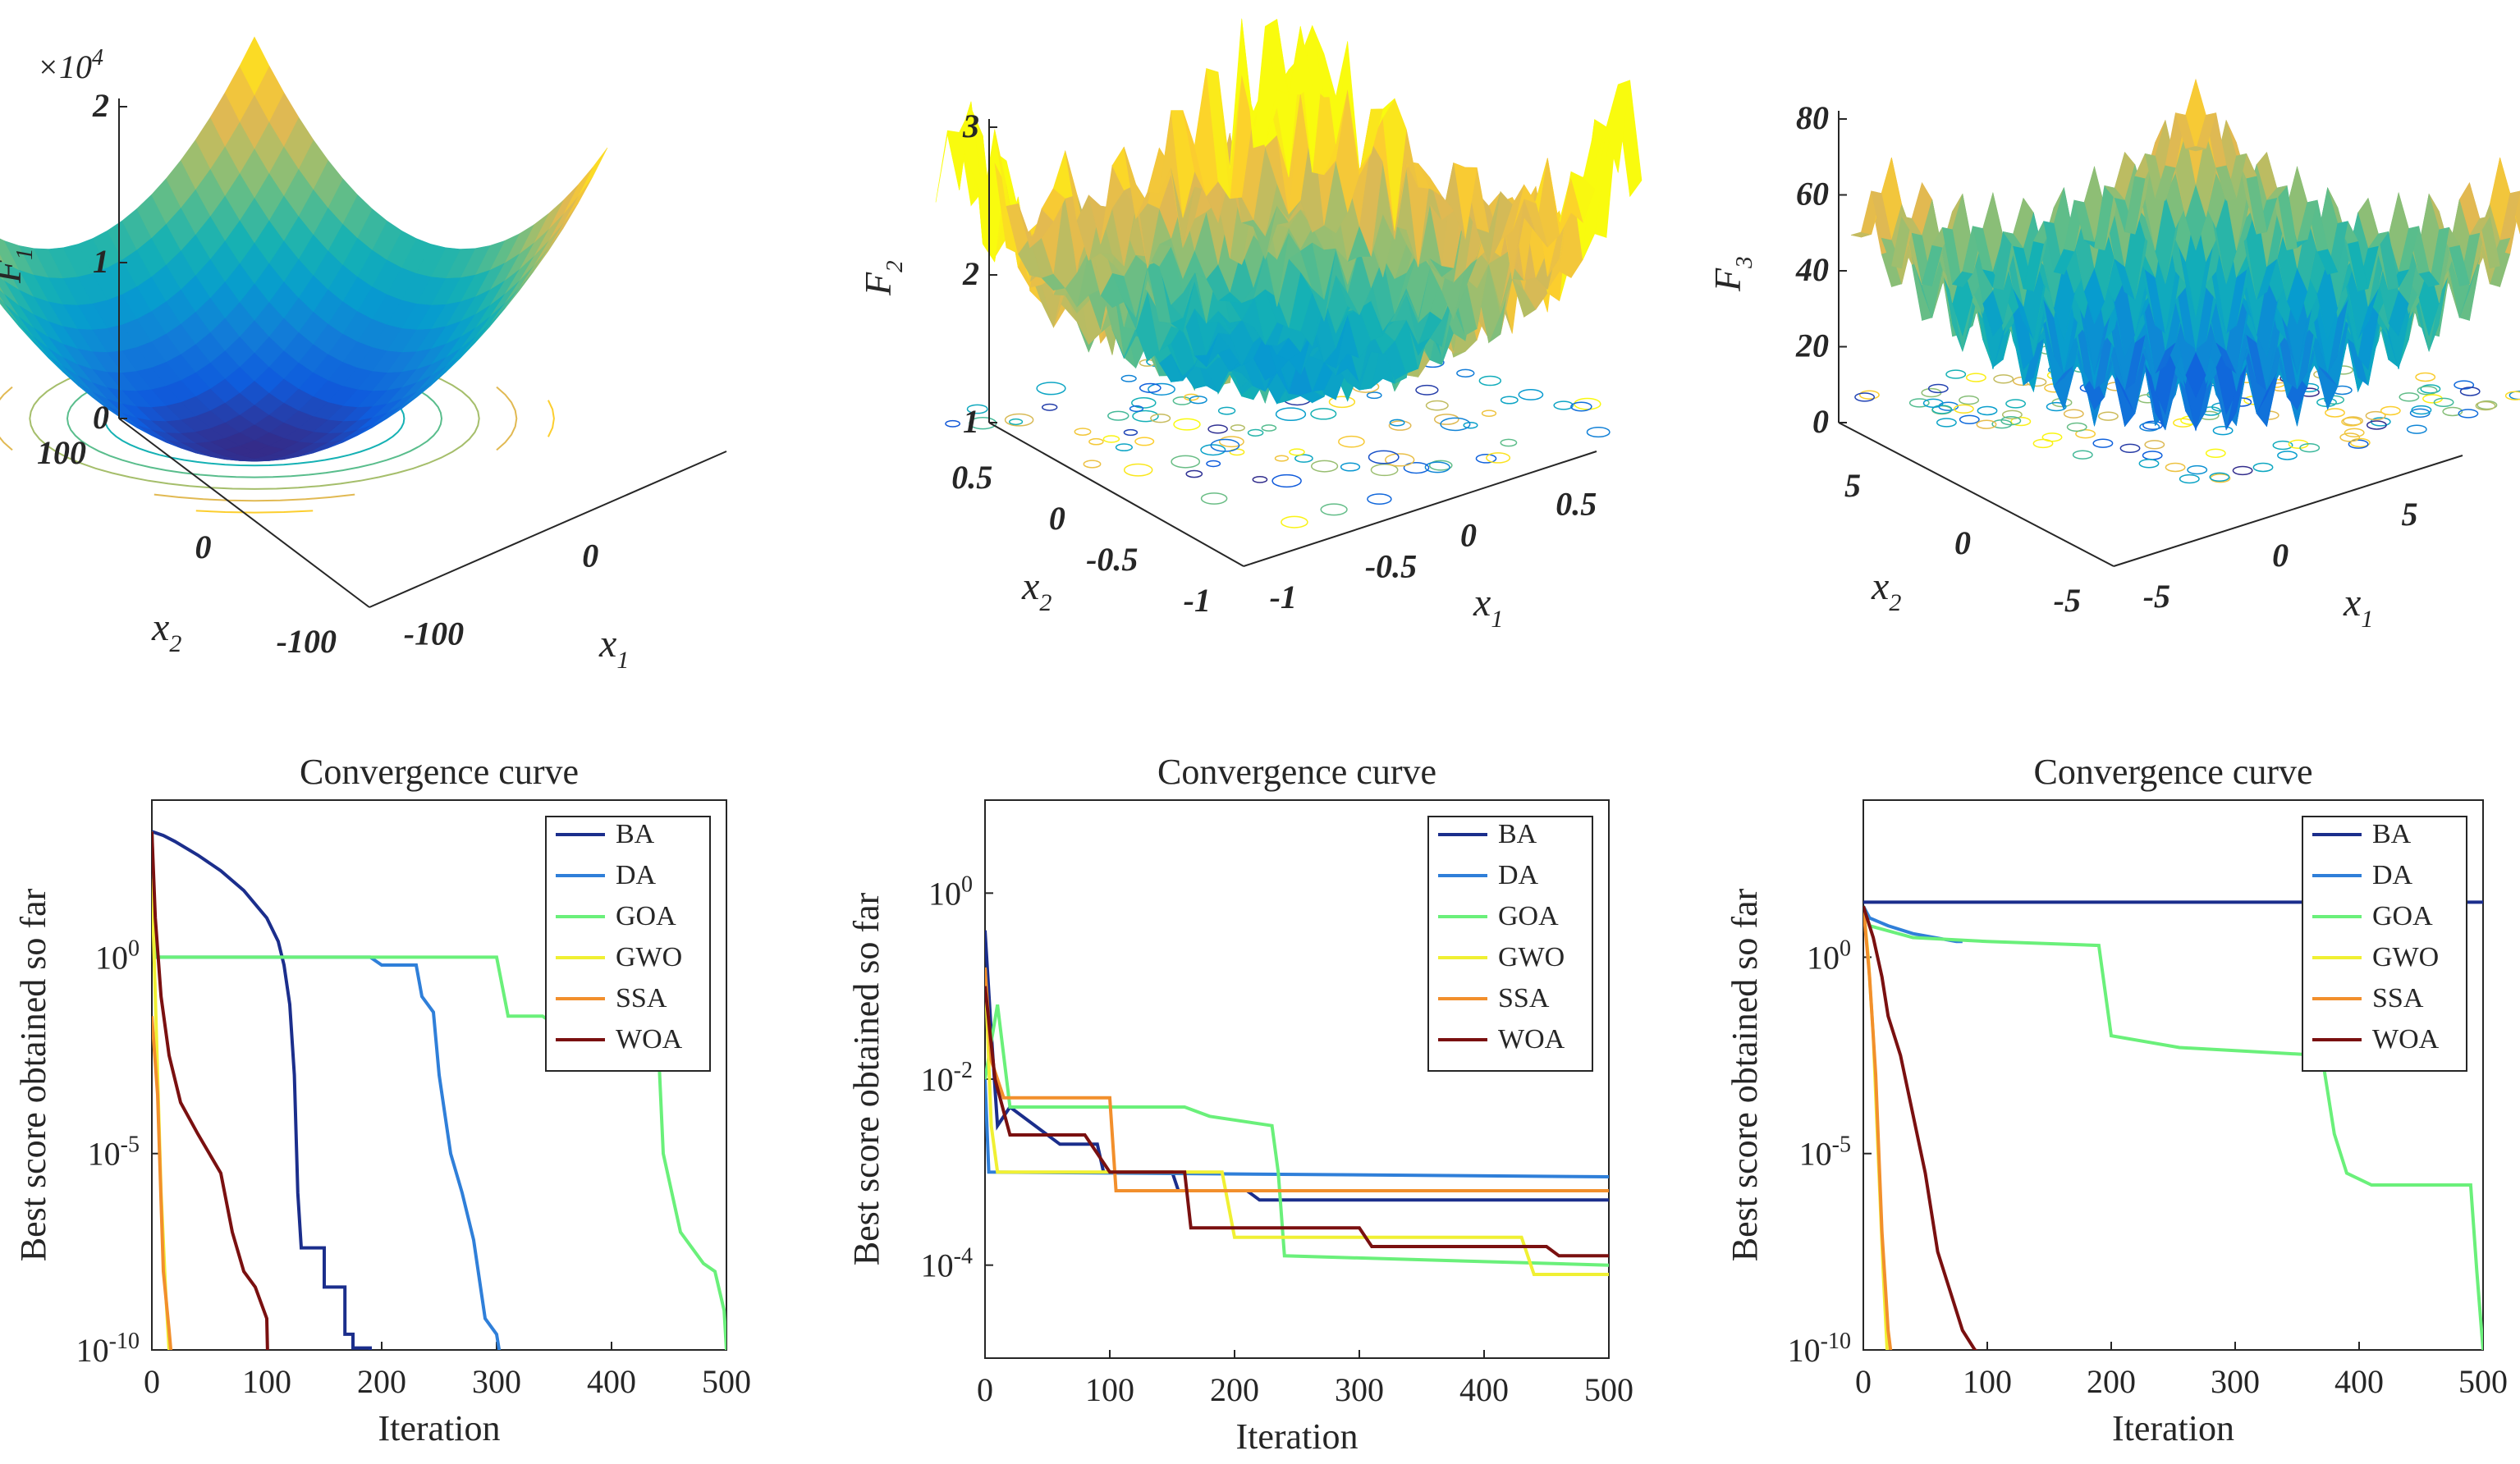  I want to click on z-axis-label: F1, so click(19, 266).